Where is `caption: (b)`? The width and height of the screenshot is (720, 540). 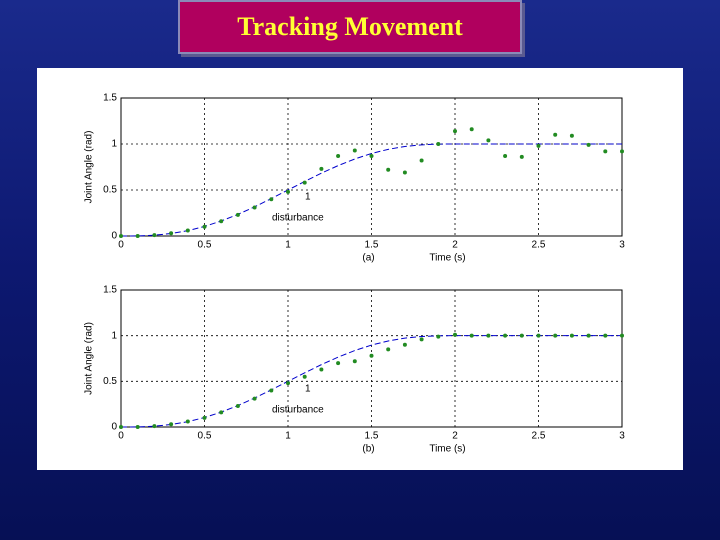
caption: (b) is located at coordinates (368, 449).